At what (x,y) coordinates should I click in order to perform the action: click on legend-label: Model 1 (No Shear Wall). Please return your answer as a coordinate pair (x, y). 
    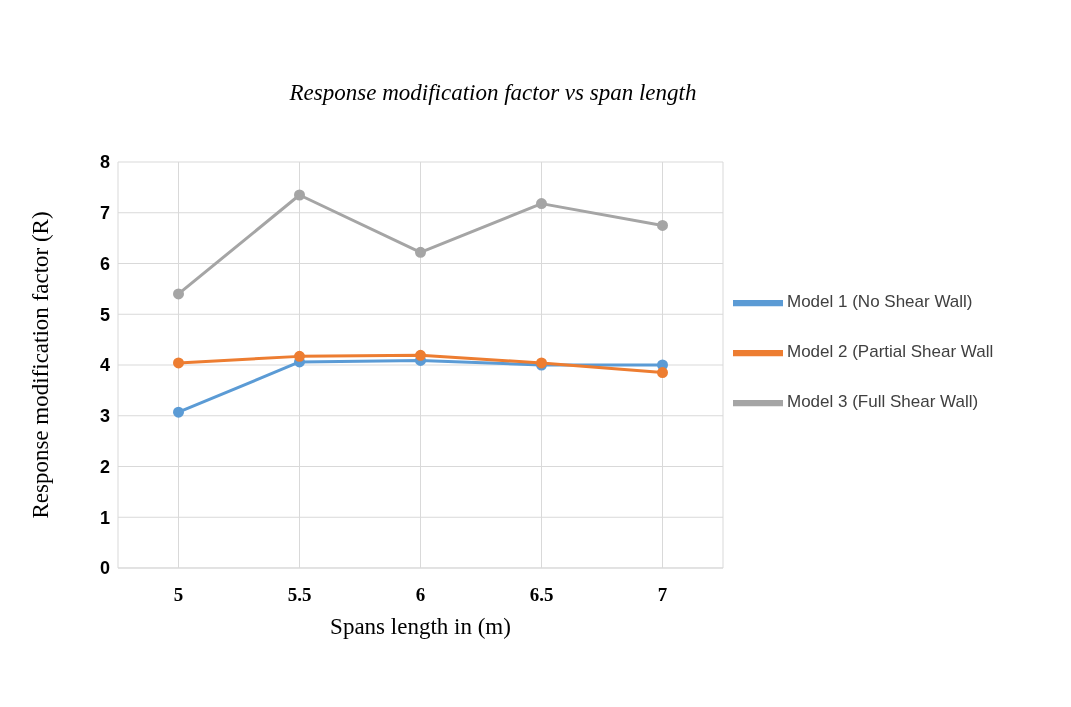
    Looking at the image, I should click on (880, 302).